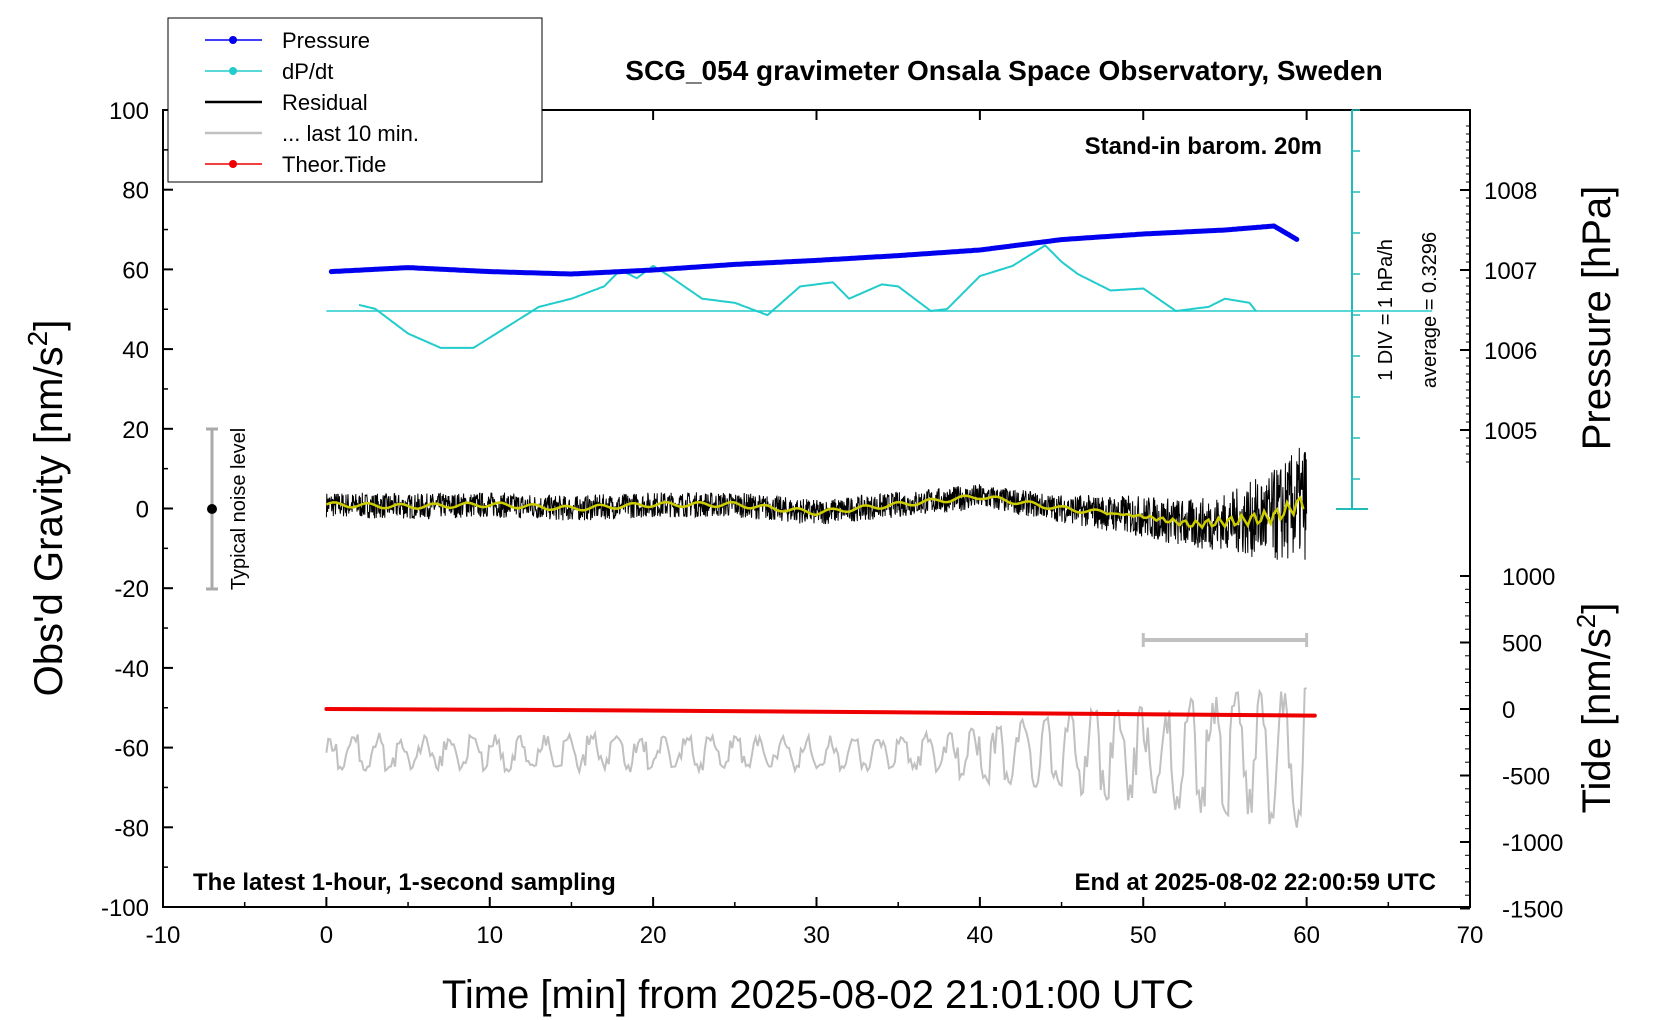  Describe the element at coordinates (49, 521) in the screenshot. I see `y-axis-label-base: Obs'd Gravity [nm/s` at that location.